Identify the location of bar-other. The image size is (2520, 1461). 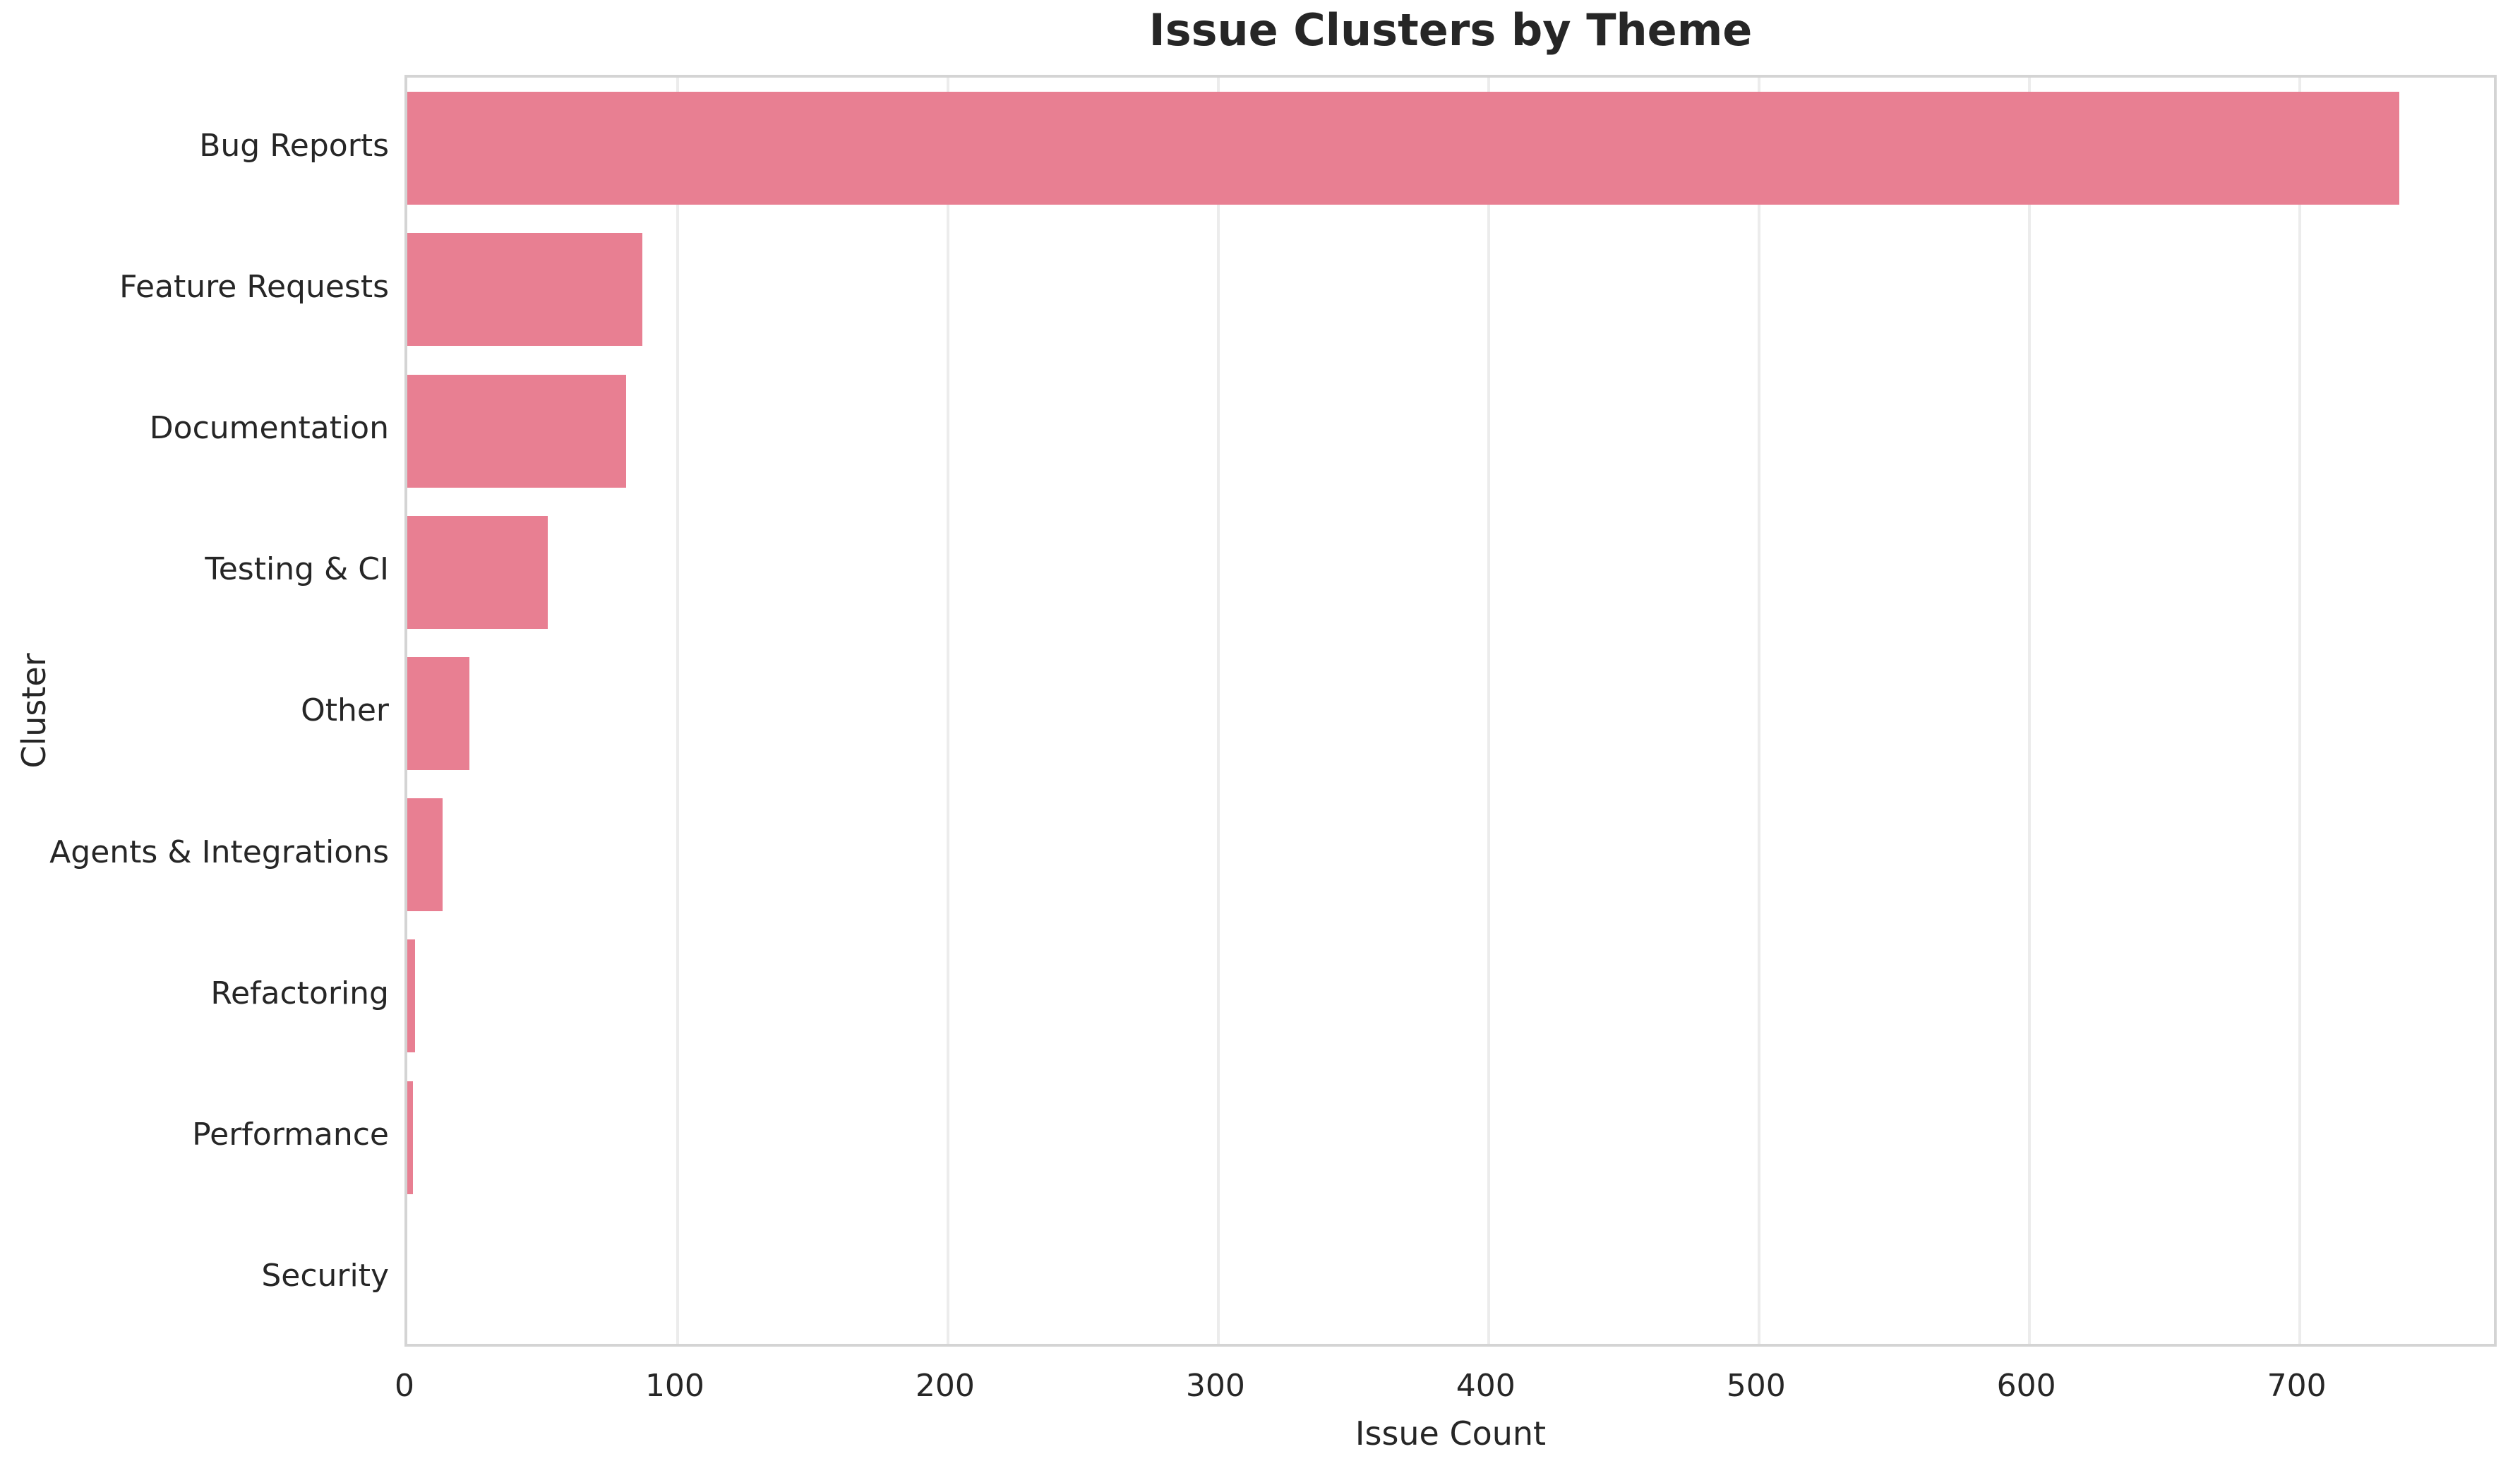
(438, 713).